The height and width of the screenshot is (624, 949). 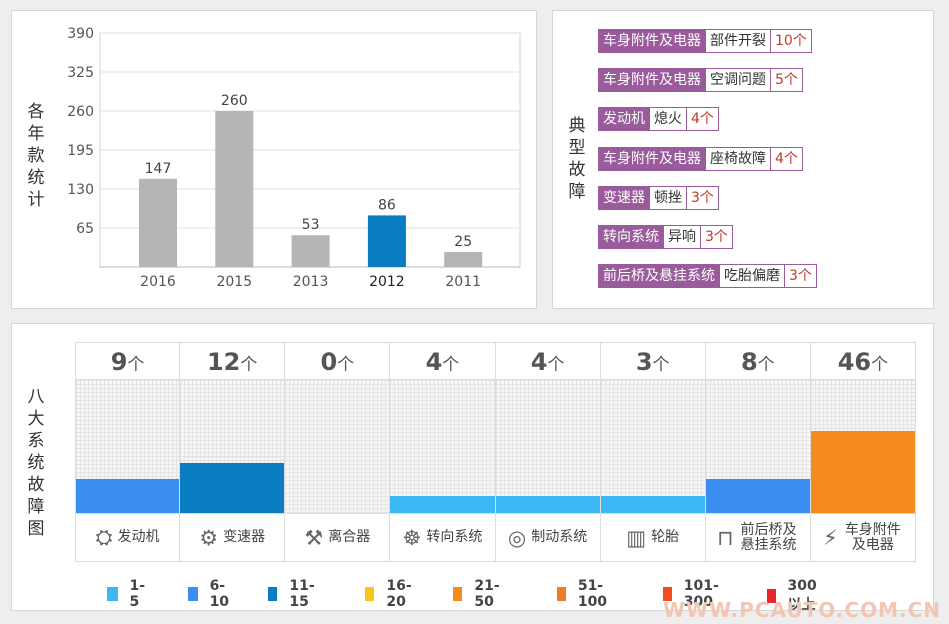 What do you see at coordinates (636, 537) in the screenshot?
I see `tire-icon: ▥` at bounding box center [636, 537].